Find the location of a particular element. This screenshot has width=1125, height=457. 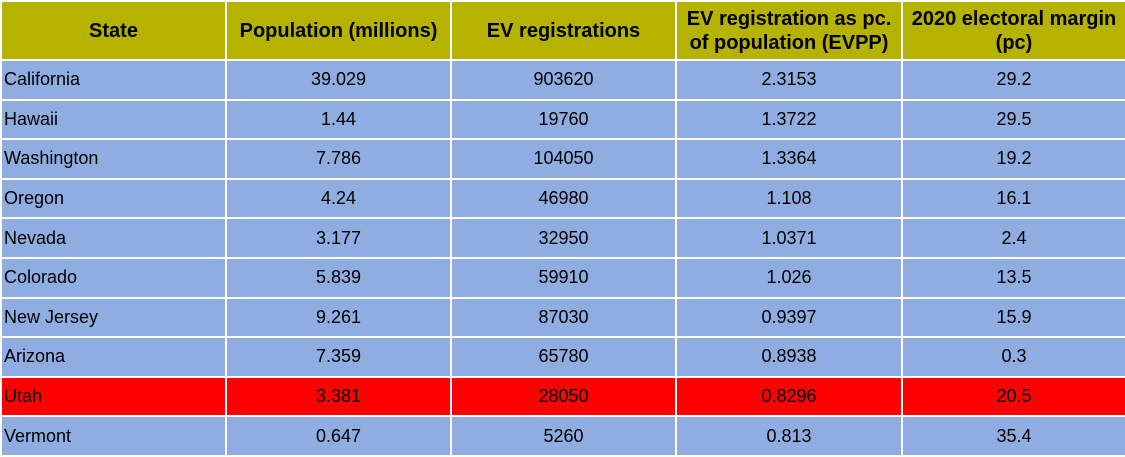

cell-electoral-margin: 0.3 is located at coordinates (1013, 357).